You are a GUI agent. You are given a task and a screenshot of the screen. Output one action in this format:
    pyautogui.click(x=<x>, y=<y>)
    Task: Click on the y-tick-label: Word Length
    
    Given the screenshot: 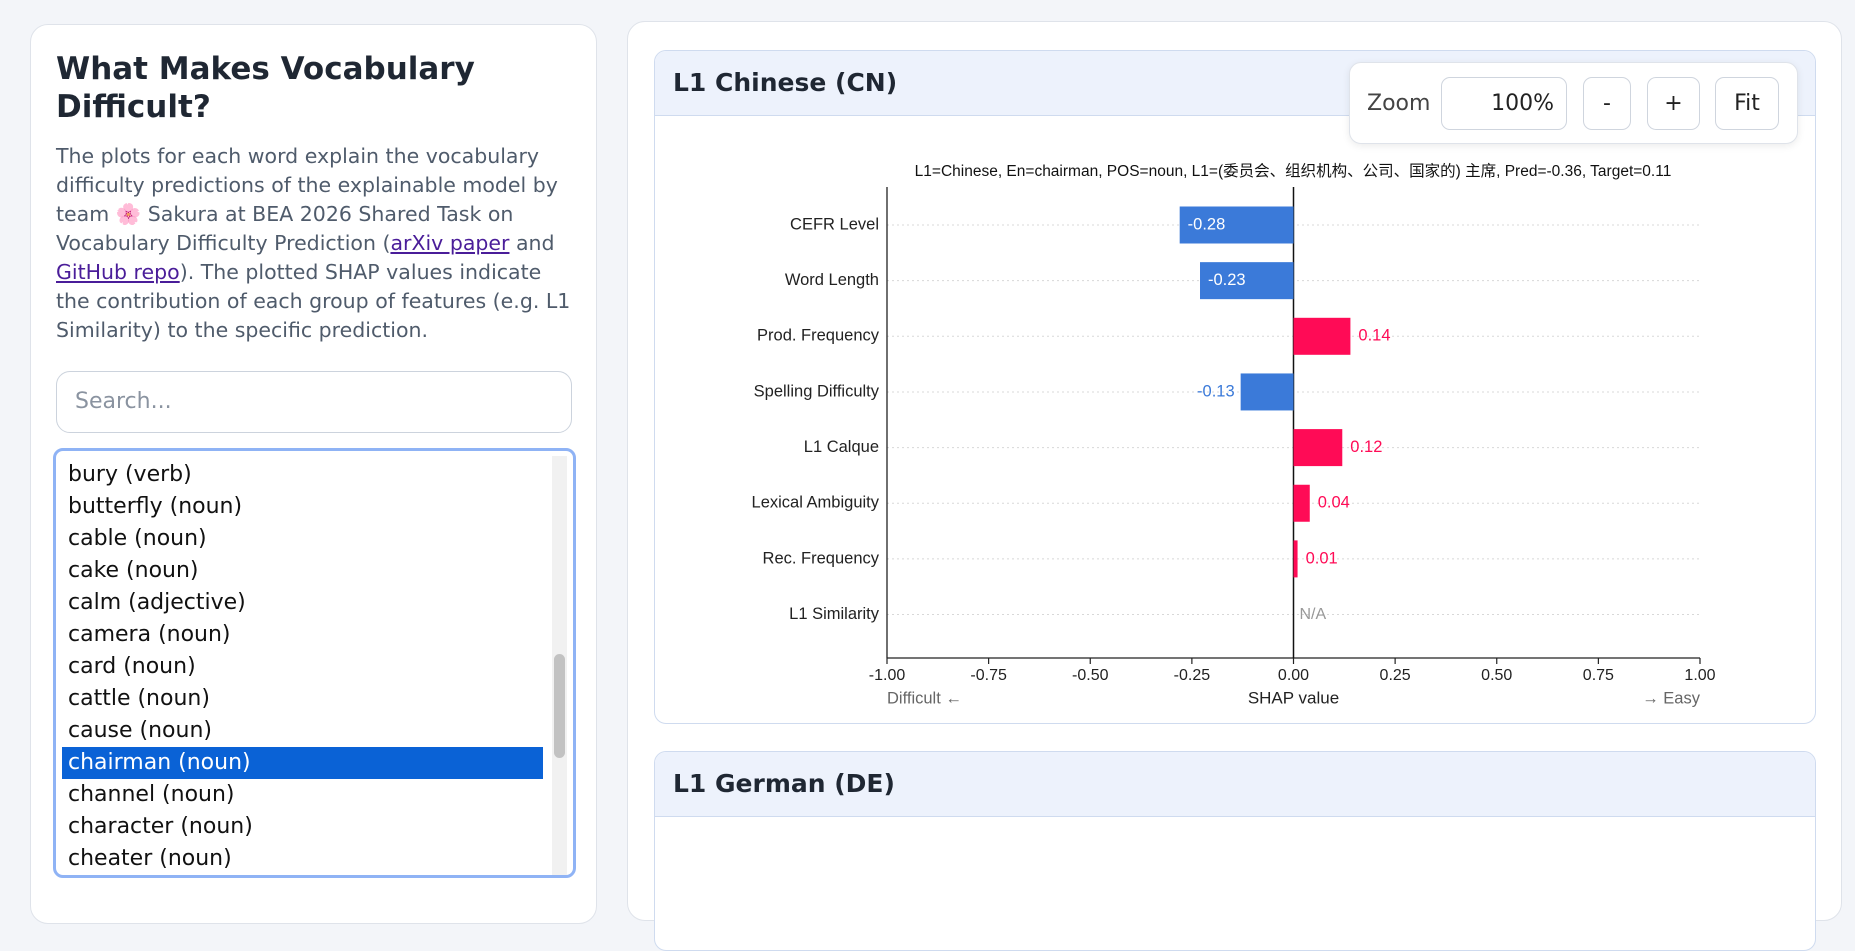 What is the action you would take?
    pyautogui.click(x=832, y=280)
    